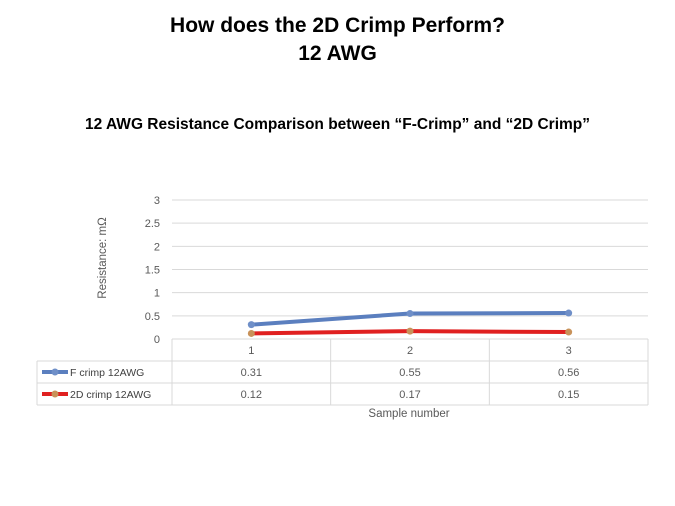  I want to click on data-table-cell: 0.31, so click(251, 373).